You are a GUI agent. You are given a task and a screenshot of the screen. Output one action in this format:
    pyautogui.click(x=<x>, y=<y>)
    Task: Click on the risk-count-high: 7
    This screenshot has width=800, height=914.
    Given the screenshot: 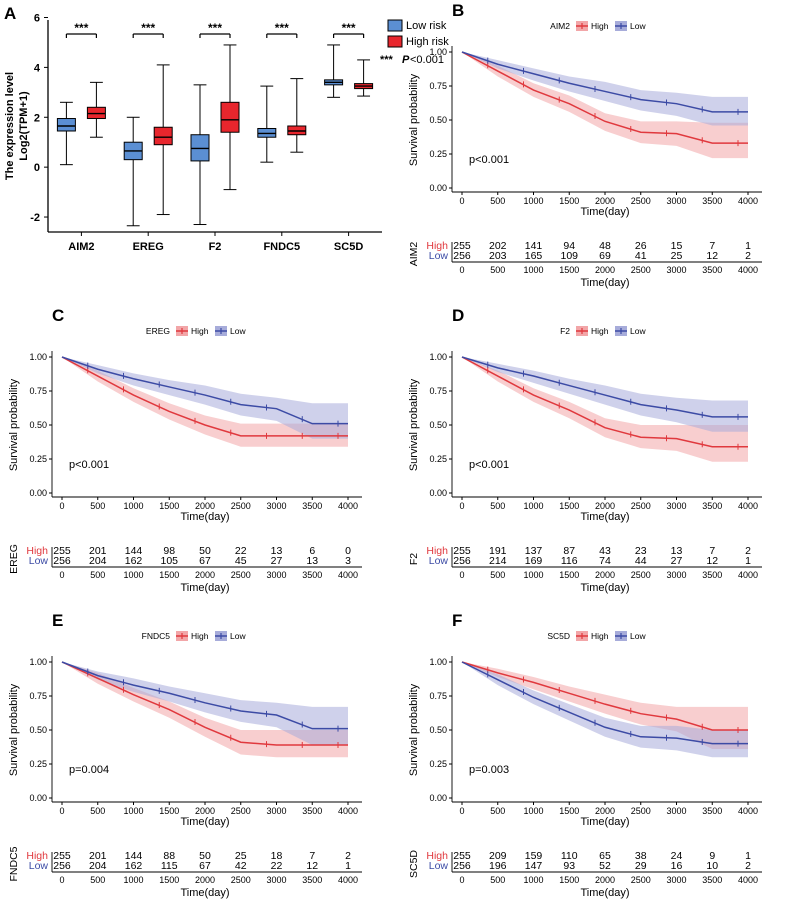 What is the action you would take?
    pyautogui.click(x=312, y=856)
    